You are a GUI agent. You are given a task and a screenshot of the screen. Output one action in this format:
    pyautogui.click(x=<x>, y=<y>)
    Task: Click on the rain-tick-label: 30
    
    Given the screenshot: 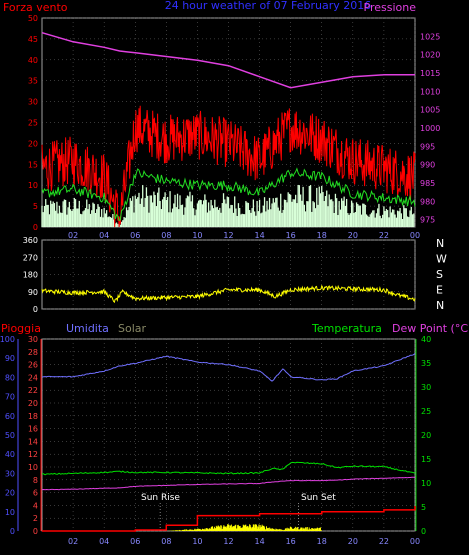 What is the action you would take?
    pyautogui.click(x=10, y=473)
    